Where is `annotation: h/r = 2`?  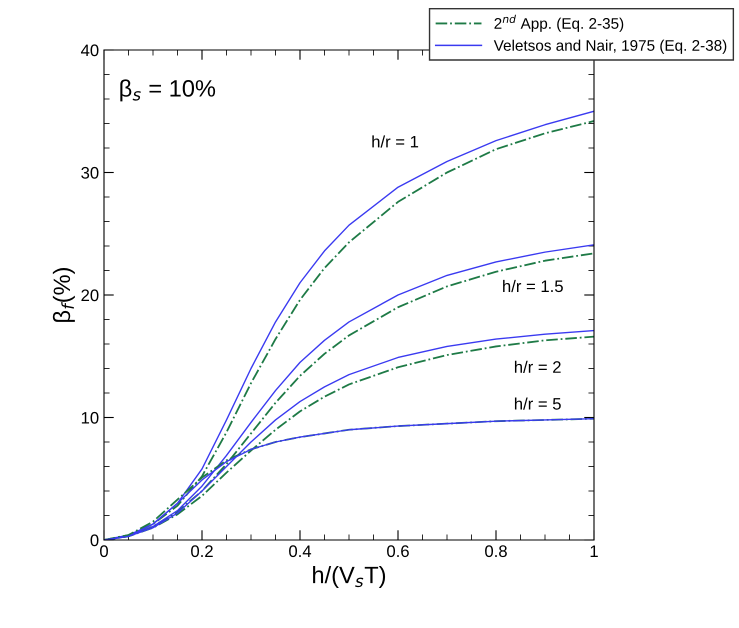
annotation: h/r = 2 is located at coordinates (537, 366).